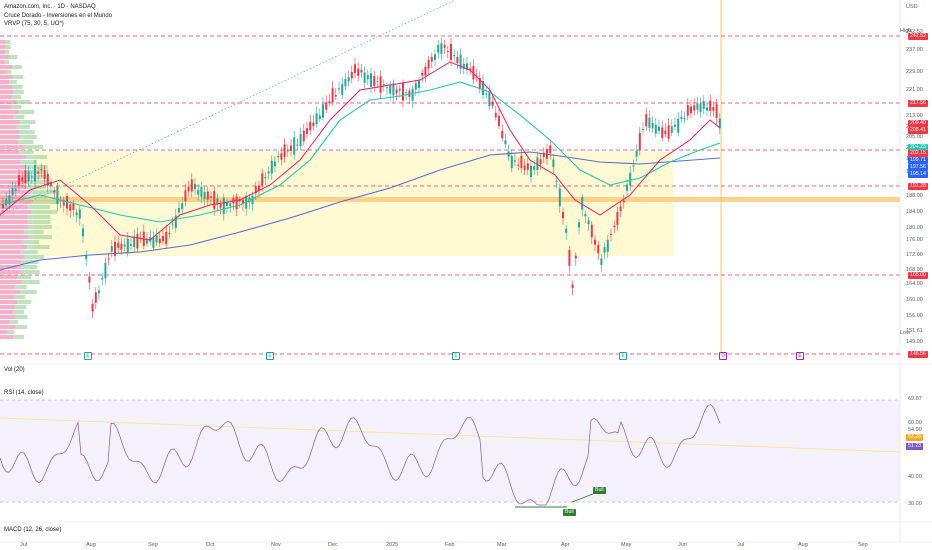 The height and width of the screenshot is (550, 932). I want to click on price-tag: 217.56, so click(918, 103).